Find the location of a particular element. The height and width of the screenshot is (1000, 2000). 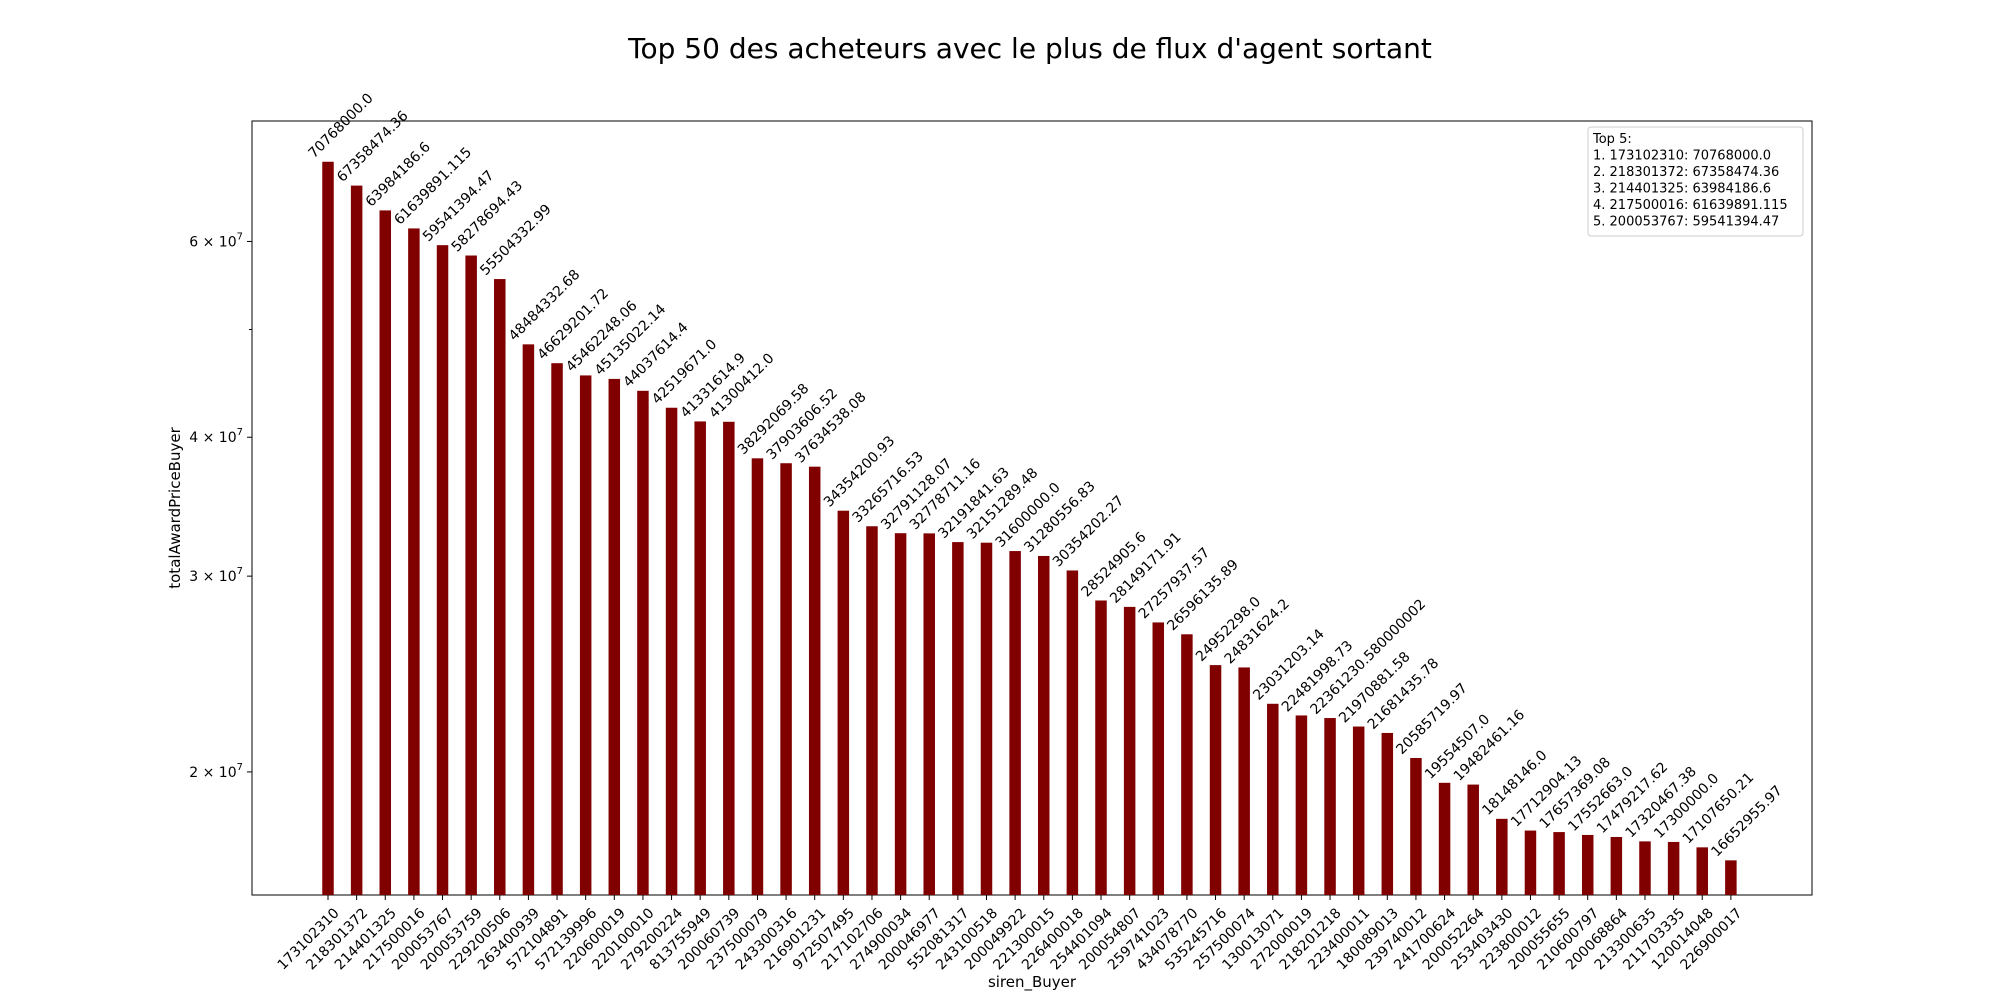

y-axis: 2 × 107 3 × 107 4 × 107 6 × 107 is located at coordinates (220, 506).